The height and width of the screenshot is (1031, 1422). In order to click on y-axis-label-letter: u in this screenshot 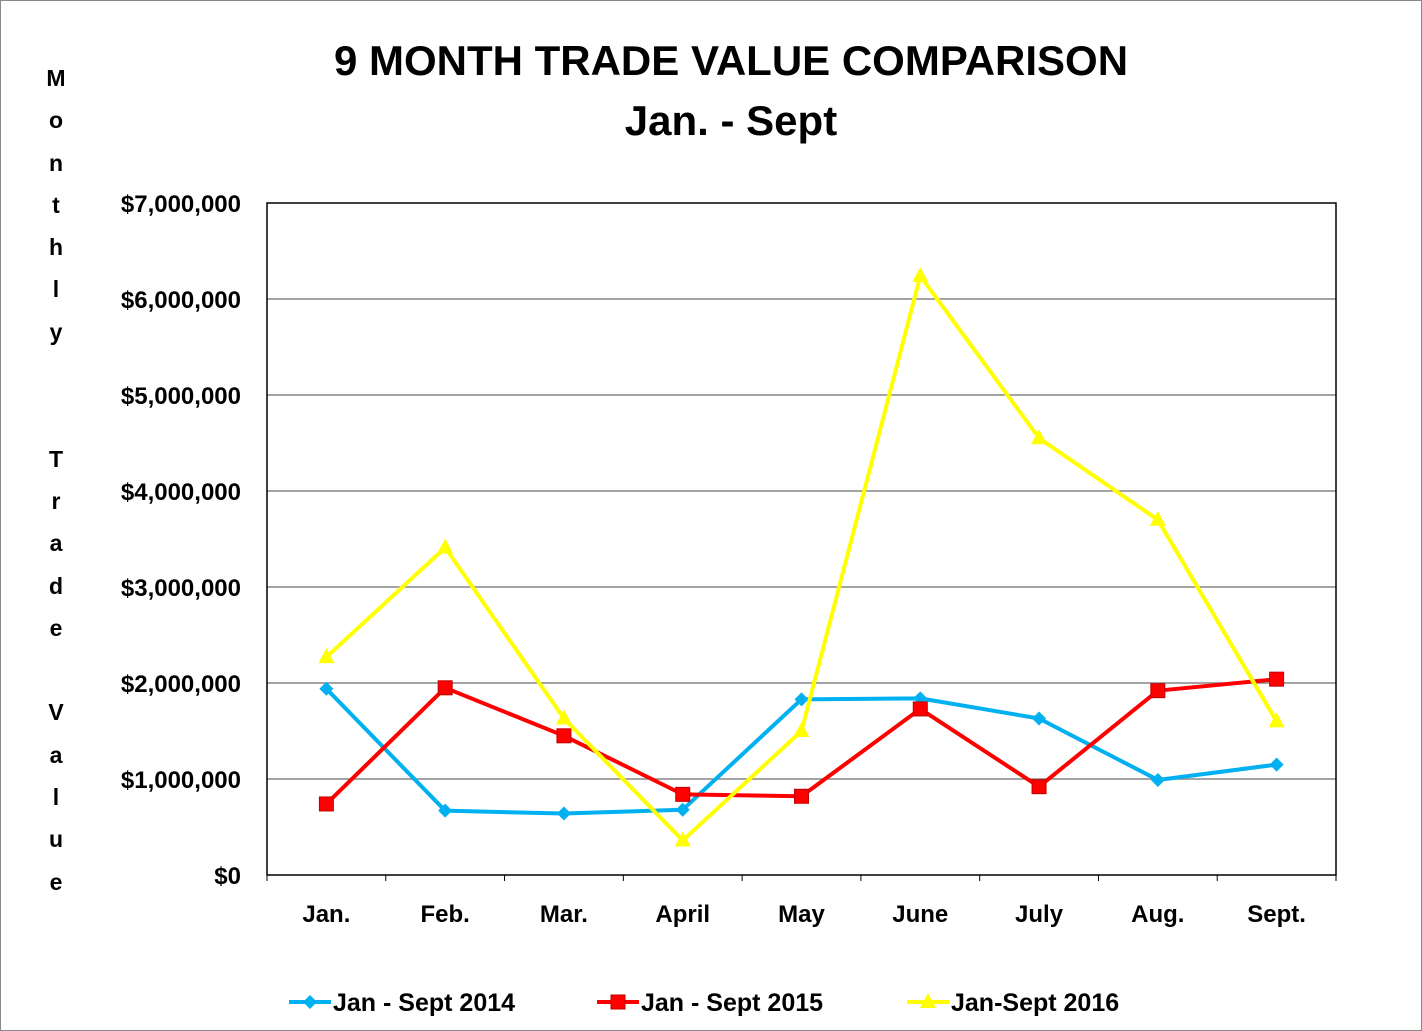, I will do `click(56, 839)`.